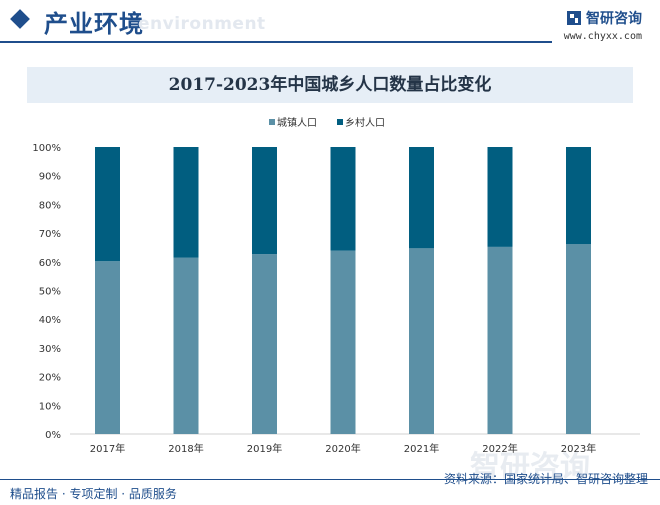  Describe the element at coordinates (50, 292) in the screenshot. I see `y-tick-label: 50%` at that location.